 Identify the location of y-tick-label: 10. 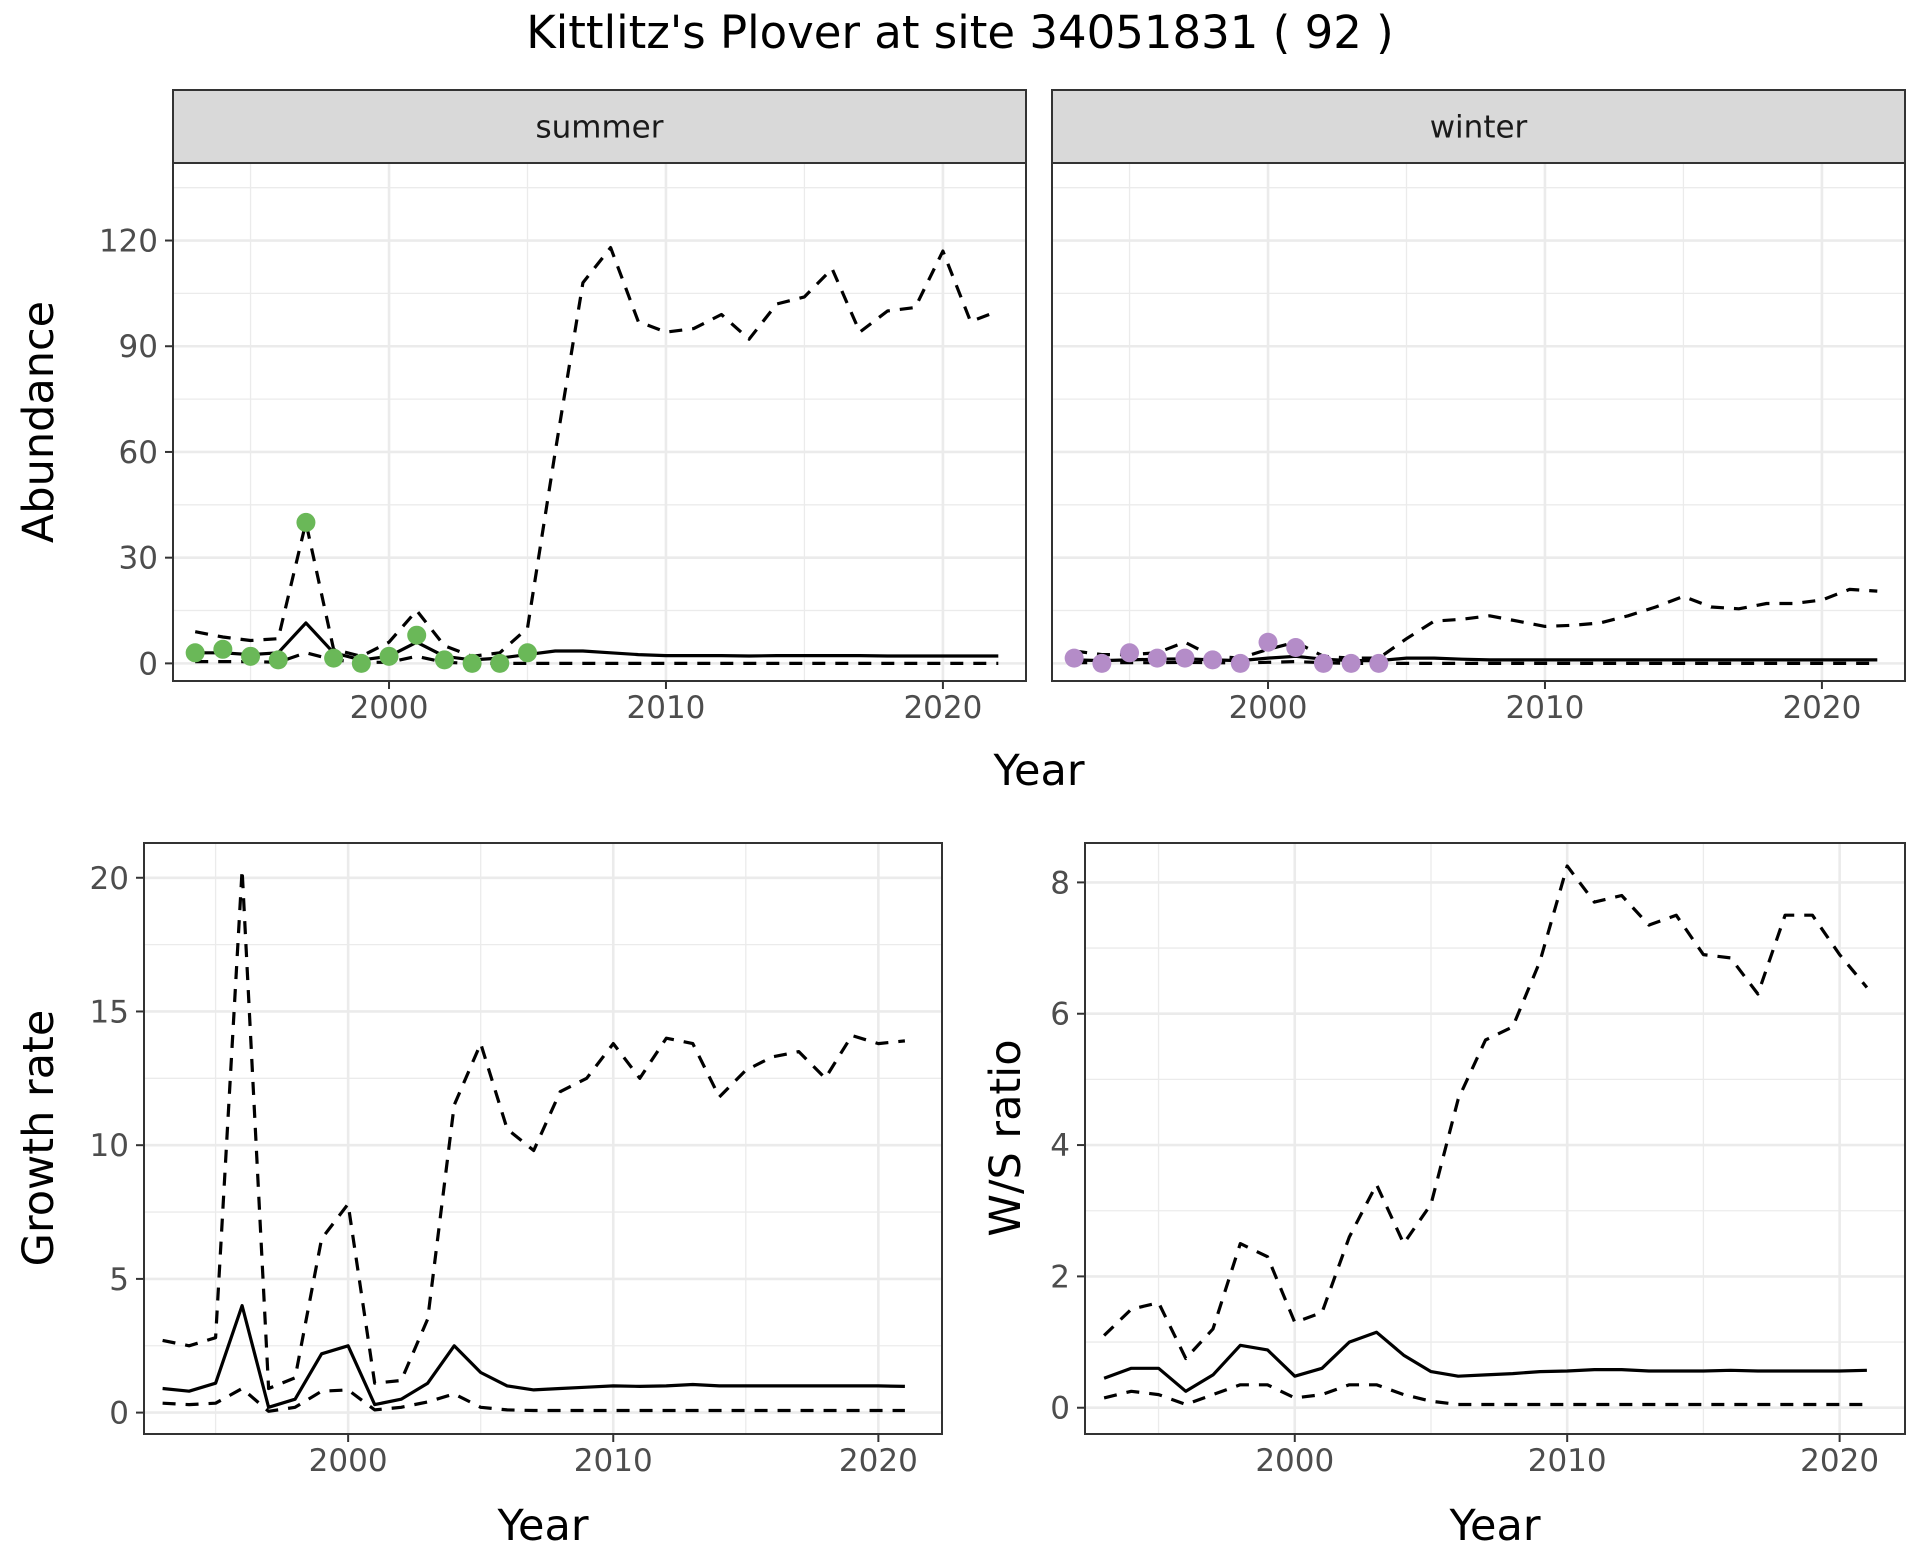
(109, 1146).